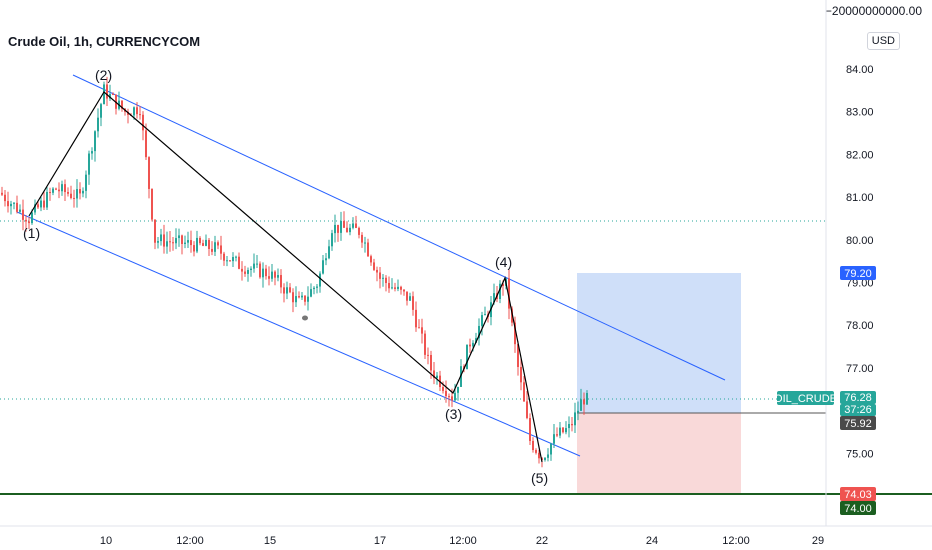 This screenshot has height=550, width=932. Describe the element at coordinates (818, 541) in the screenshot. I see `time-tick-label: 29` at that location.